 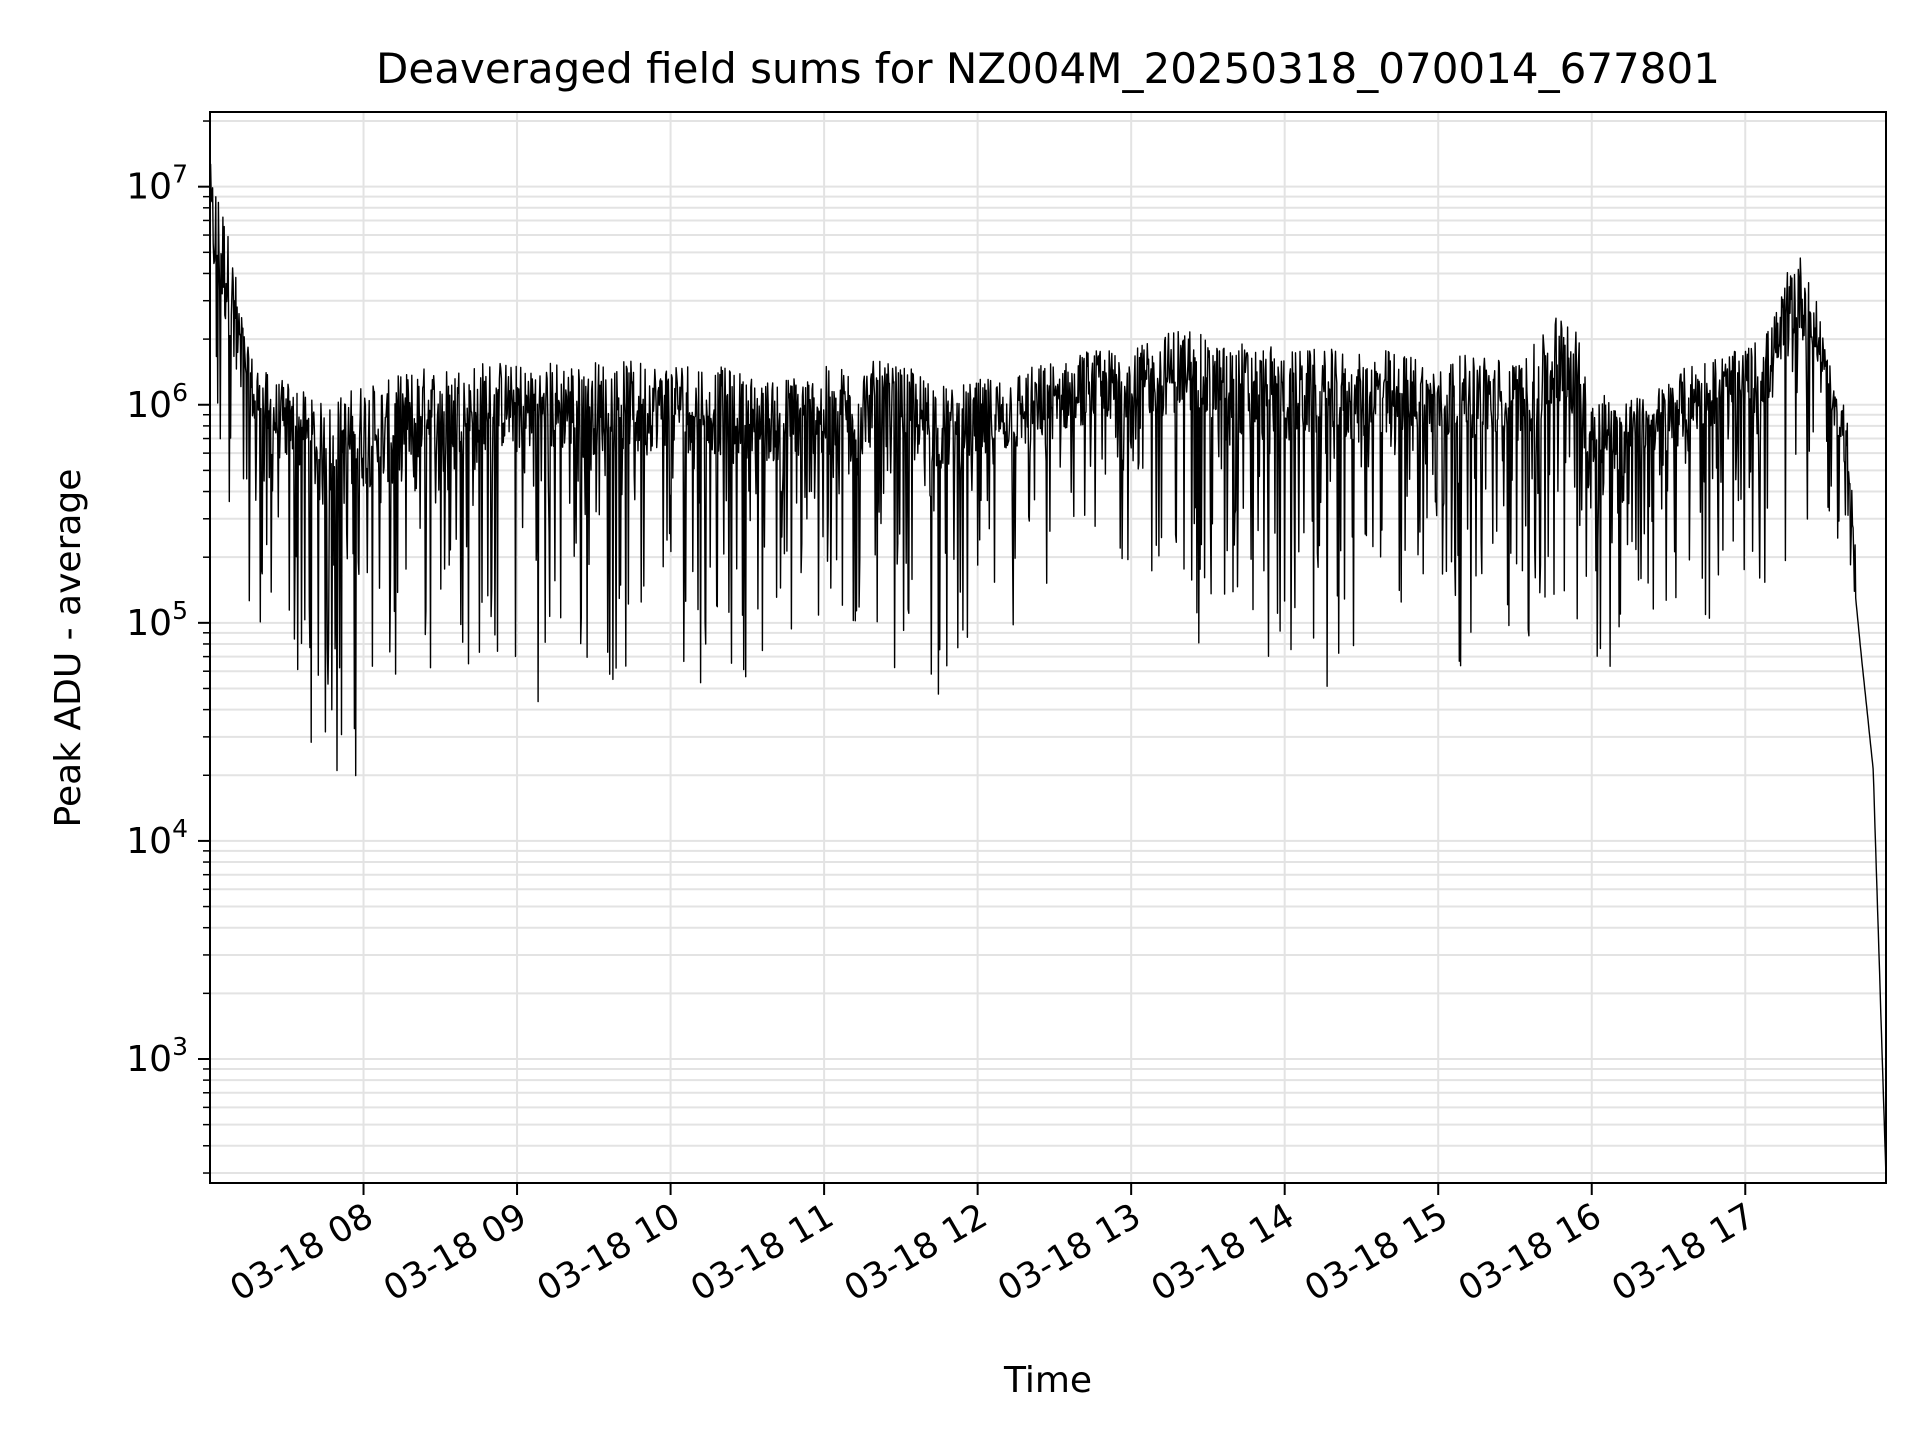 What do you see at coordinates (157, 1056) in the screenshot?
I see `y-tick-label: 10³` at bounding box center [157, 1056].